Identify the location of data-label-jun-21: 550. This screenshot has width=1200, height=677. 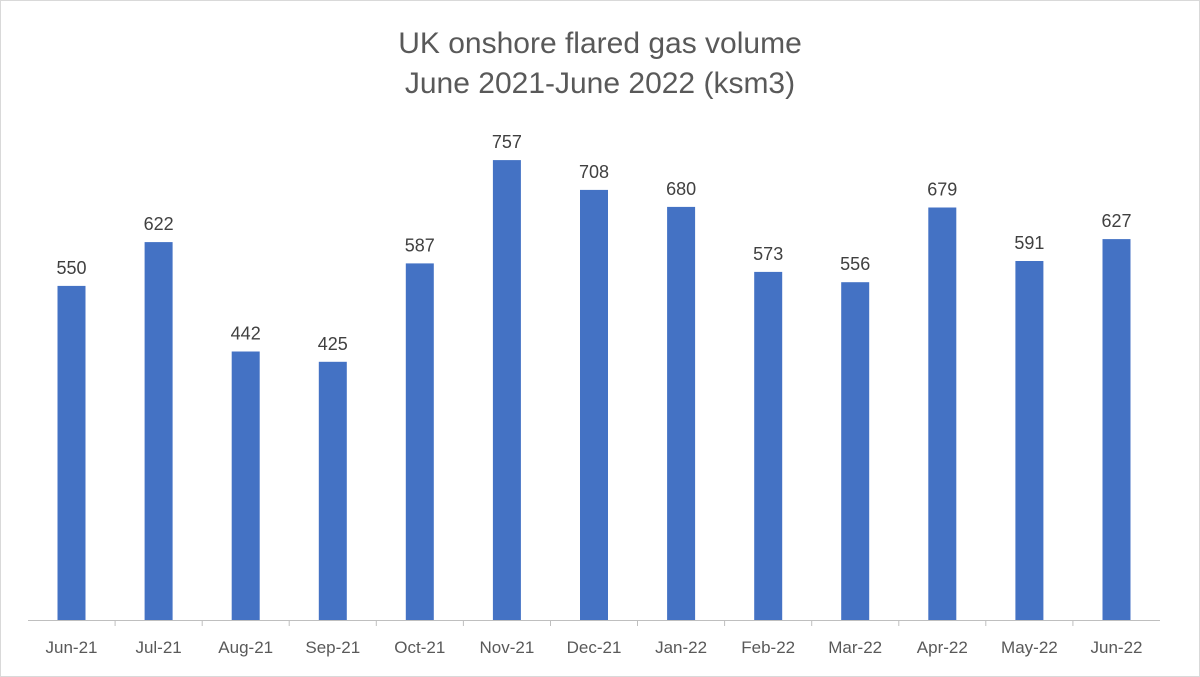
(71, 268).